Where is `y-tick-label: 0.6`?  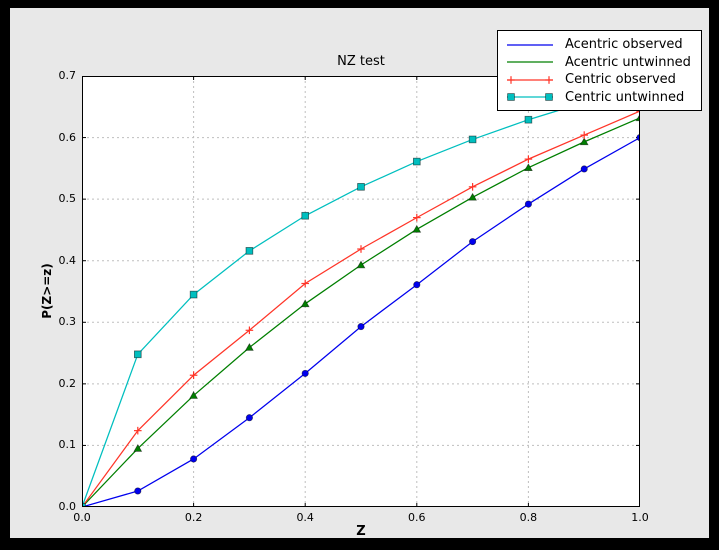
y-tick-label: 0.6 is located at coordinates (67, 137).